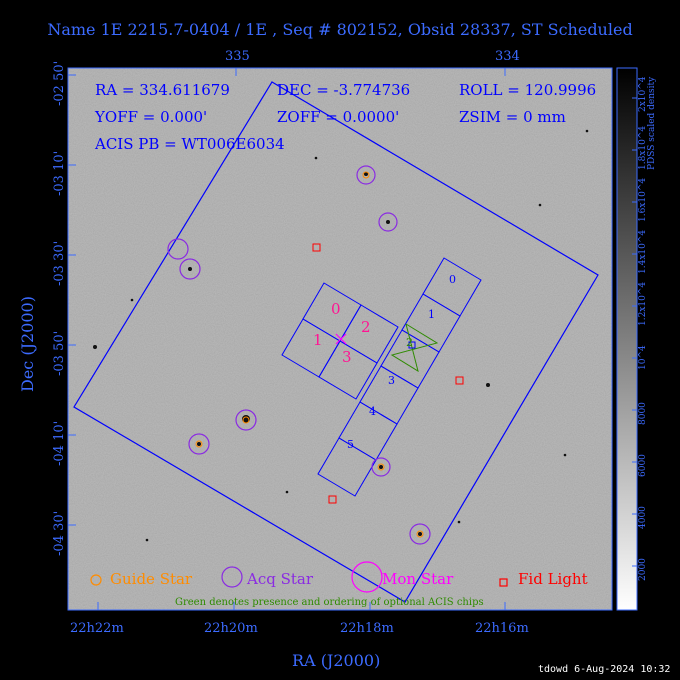 Image resolution: width=680 pixels, height=680 pixels. I want to click on chip-s5-label: 5, so click(350, 444).